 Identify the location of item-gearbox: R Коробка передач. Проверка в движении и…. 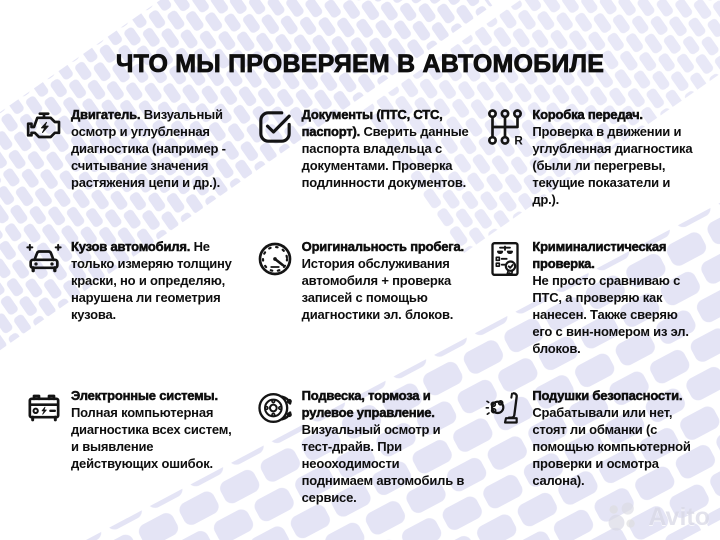
(592, 157).